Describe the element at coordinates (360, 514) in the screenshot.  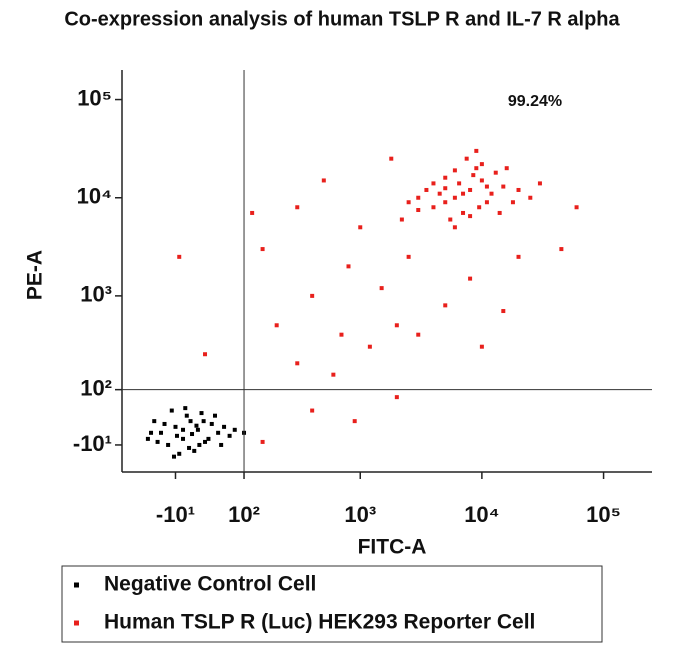
I see `x-tick-label: 10³` at that location.